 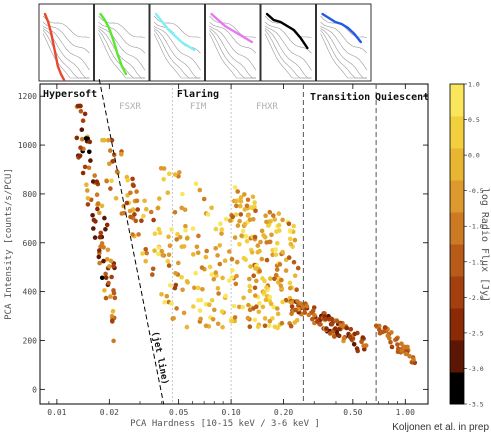 I want to click on x-tick-label-0.02: 0.02, so click(x=109, y=412).